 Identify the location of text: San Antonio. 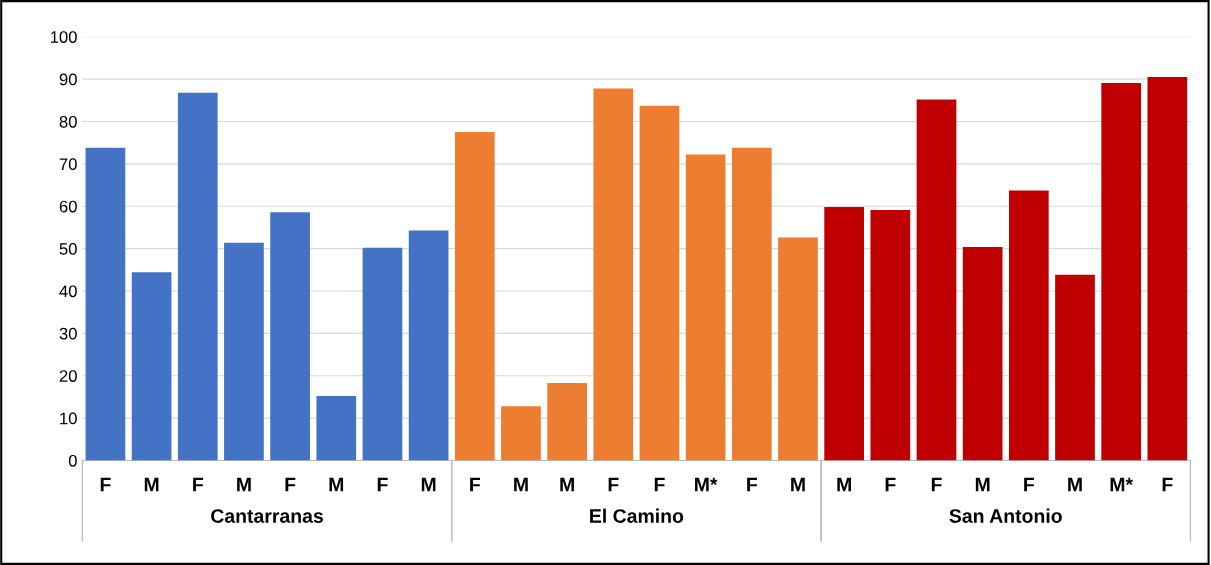
(1005, 515).